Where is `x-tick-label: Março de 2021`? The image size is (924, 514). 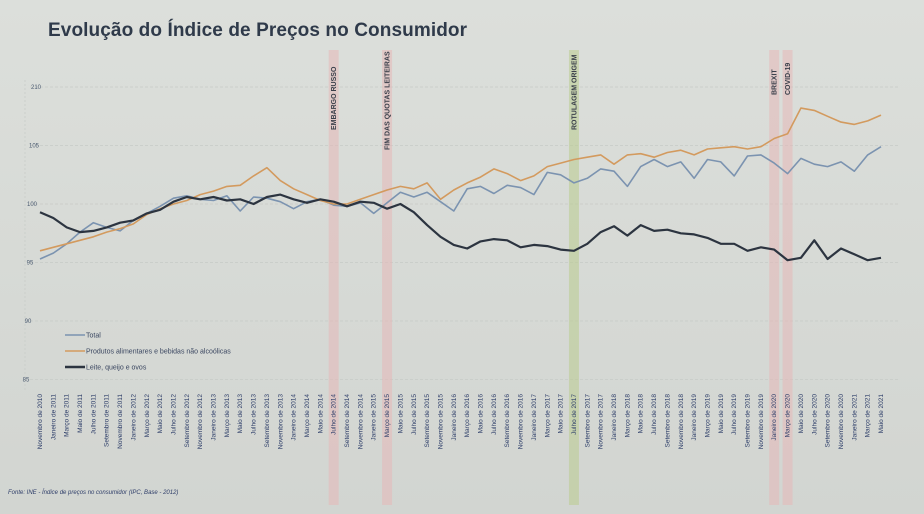 x-tick-label: Março de 2021 is located at coordinates (868, 416).